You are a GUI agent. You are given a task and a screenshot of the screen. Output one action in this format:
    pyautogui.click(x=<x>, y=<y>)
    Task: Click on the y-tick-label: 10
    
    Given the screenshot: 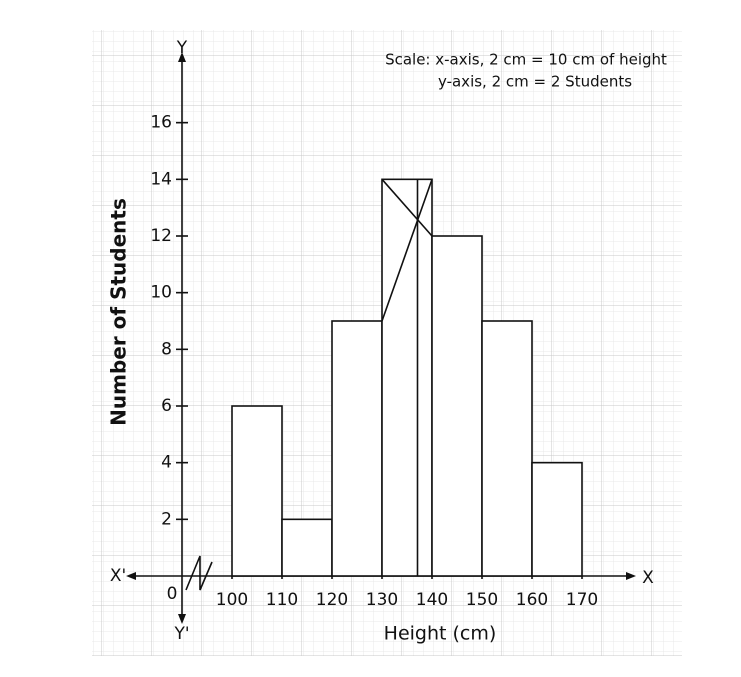 What is the action you would take?
    pyautogui.click(x=161, y=293)
    